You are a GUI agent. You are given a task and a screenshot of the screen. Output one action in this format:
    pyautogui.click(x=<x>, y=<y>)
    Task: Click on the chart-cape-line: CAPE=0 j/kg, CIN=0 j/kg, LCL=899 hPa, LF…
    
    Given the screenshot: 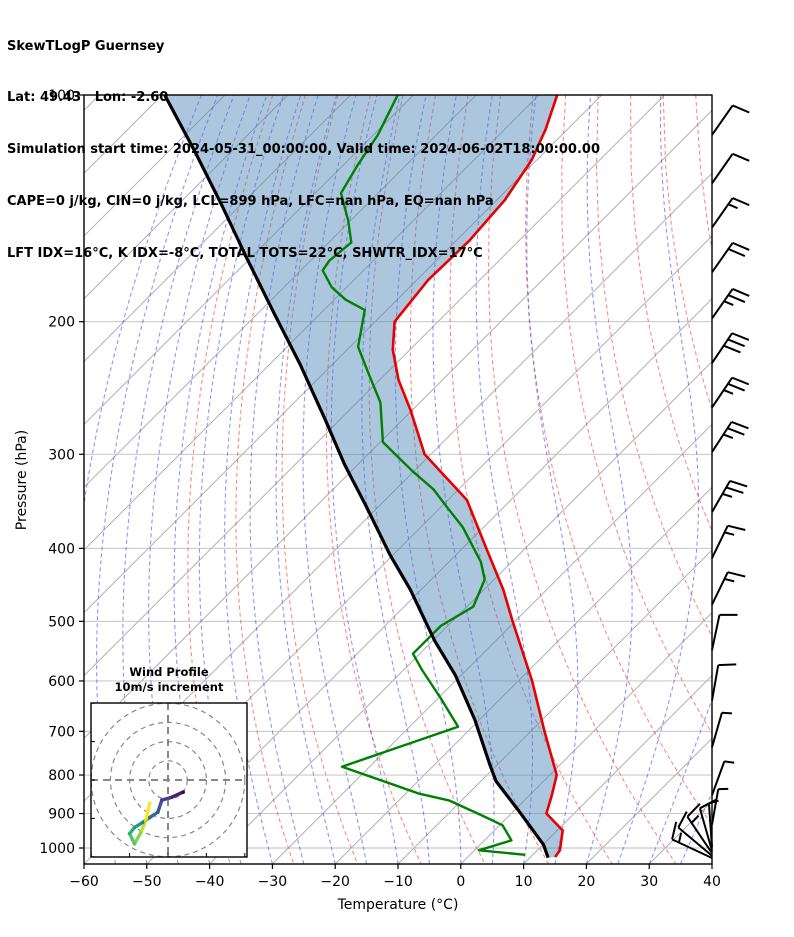 What is the action you would take?
    pyautogui.click(x=250, y=202)
    